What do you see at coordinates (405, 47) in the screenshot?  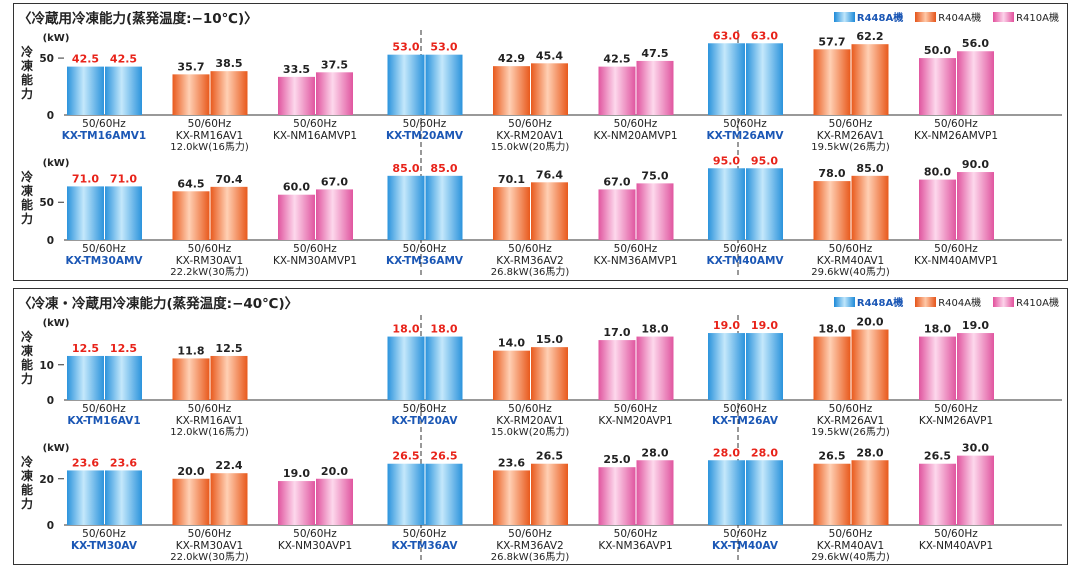 I see `bar-value-label: 53.0` at bounding box center [405, 47].